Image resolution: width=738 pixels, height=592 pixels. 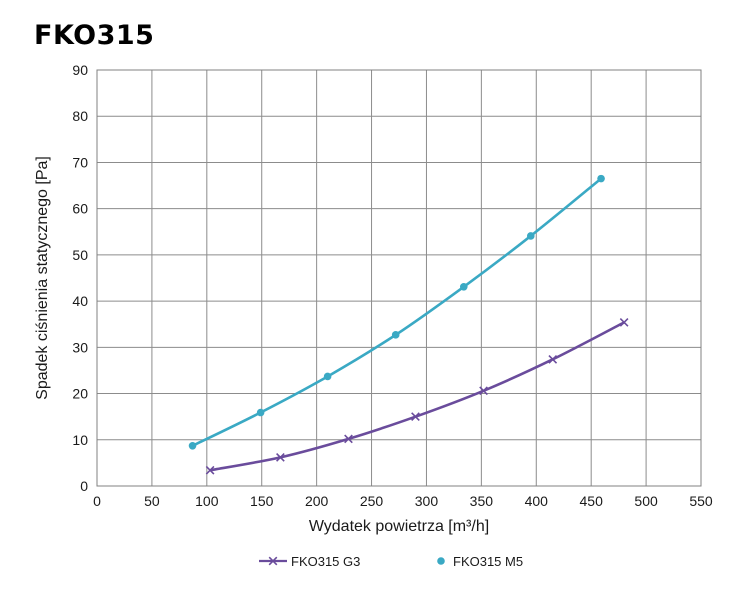 What do you see at coordinates (97, 501) in the screenshot?
I see `x-tick-label: 0` at bounding box center [97, 501].